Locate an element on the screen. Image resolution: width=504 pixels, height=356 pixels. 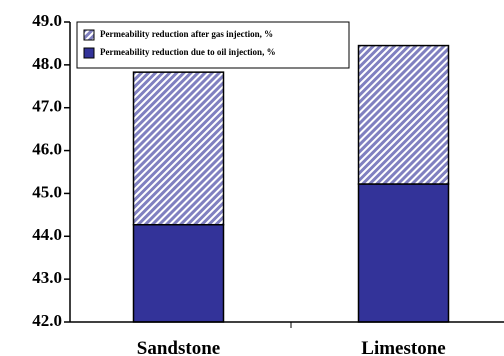
legend-box is located at coordinates (213, 45).